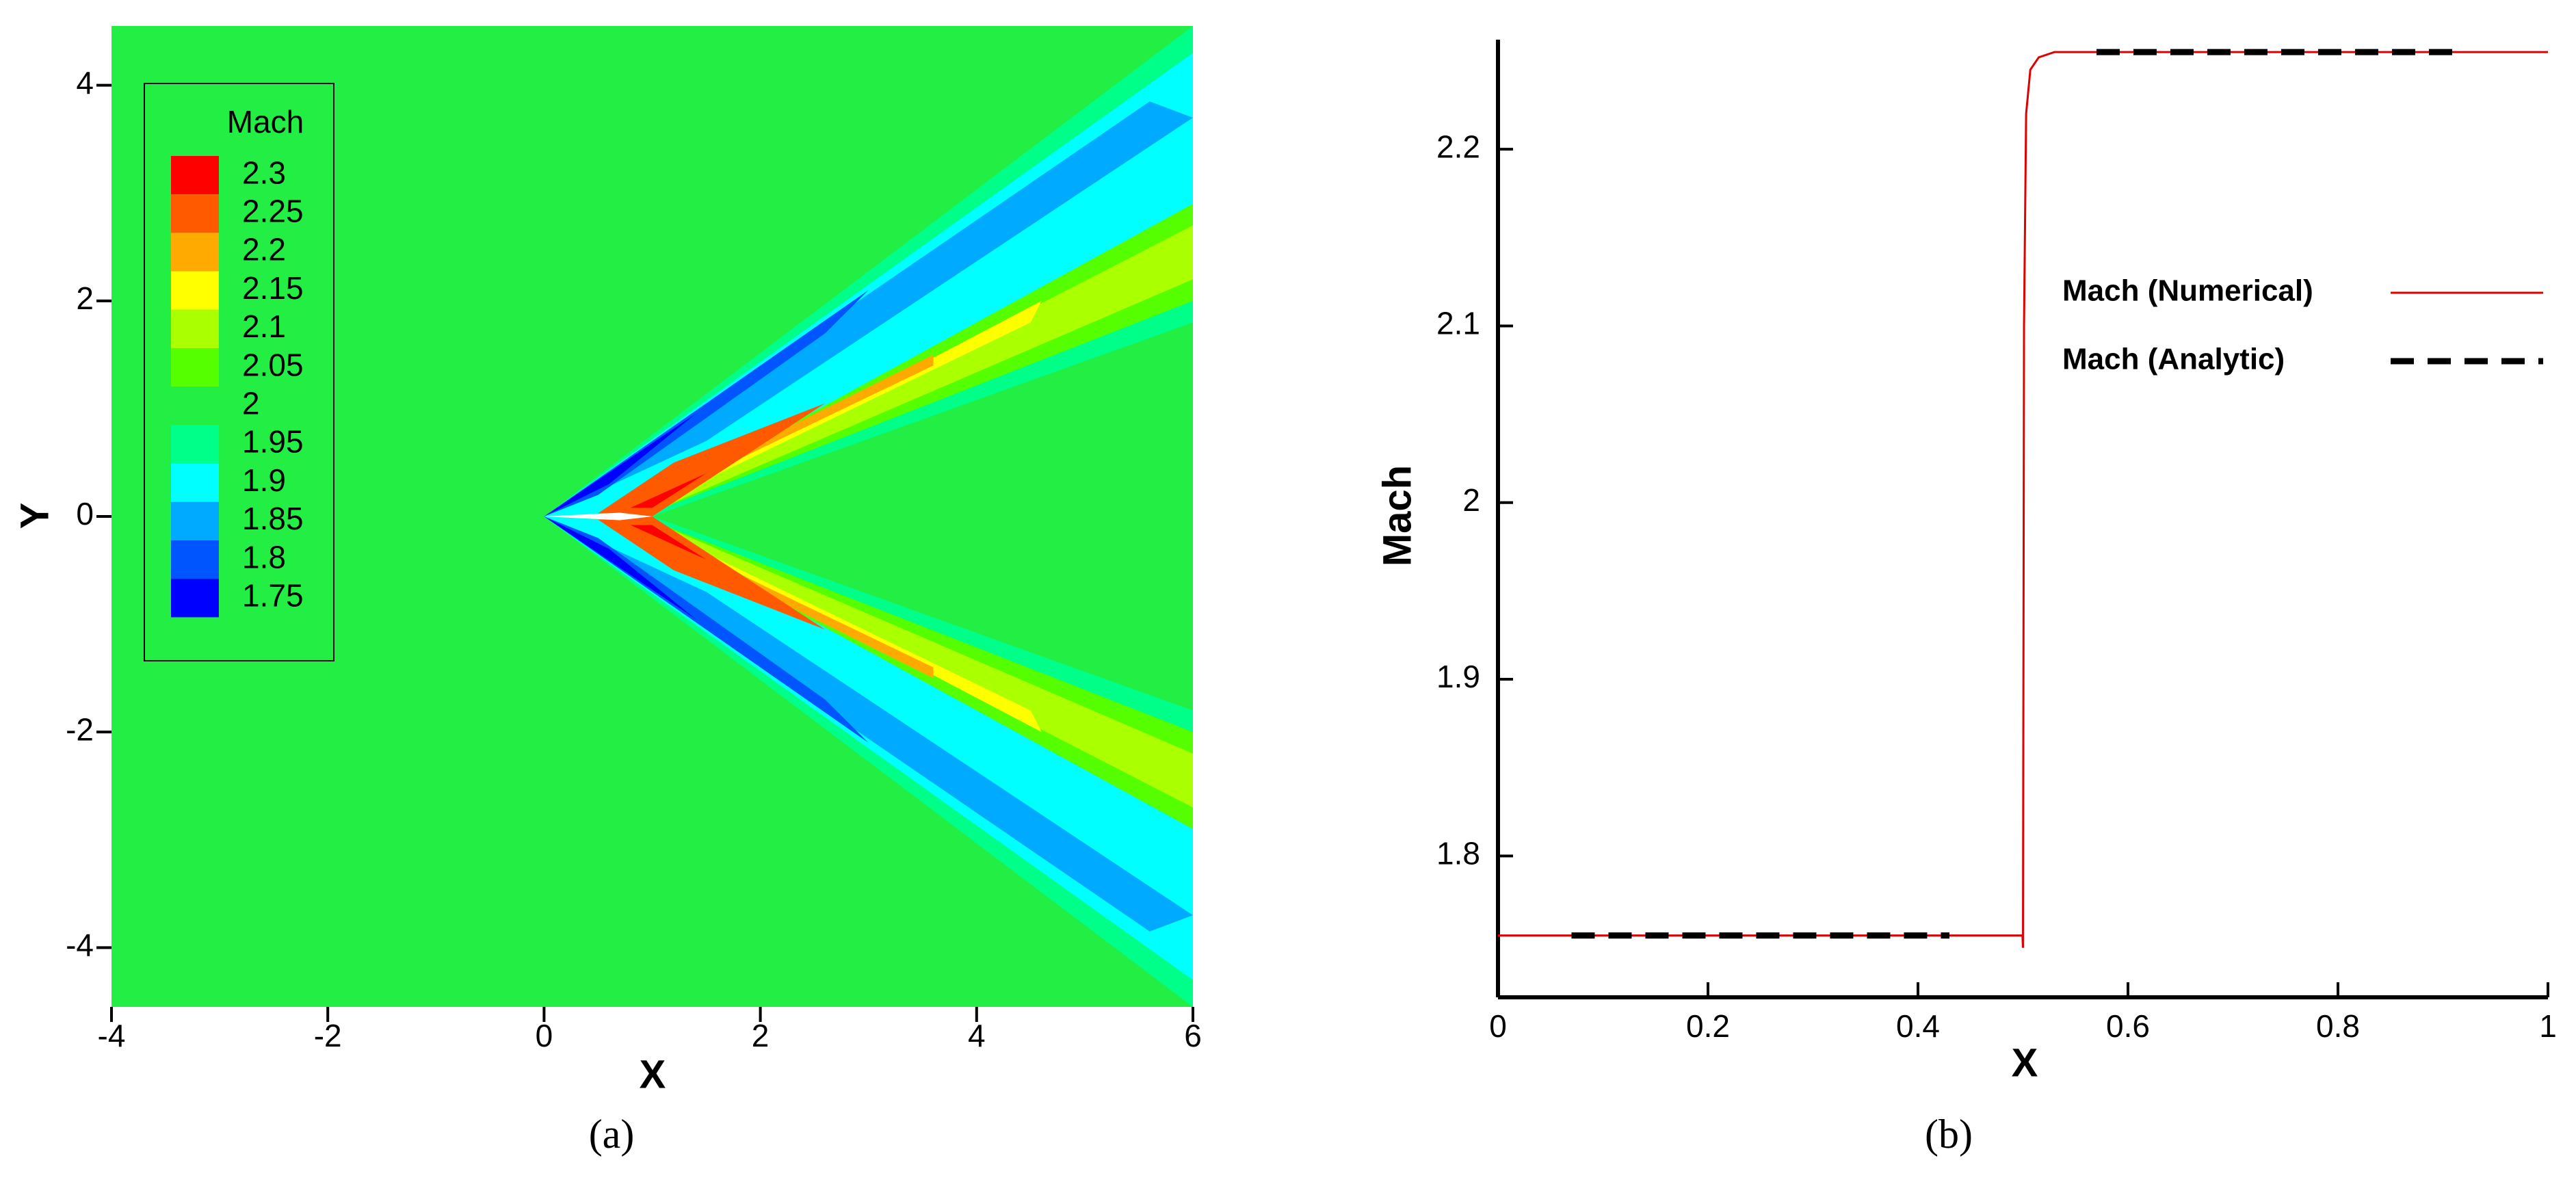 Image resolution: width=2576 pixels, height=1182 pixels. What do you see at coordinates (80, 944) in the screenshot?
I see `y-tick-label: -4` at bounding box center [80, 944].